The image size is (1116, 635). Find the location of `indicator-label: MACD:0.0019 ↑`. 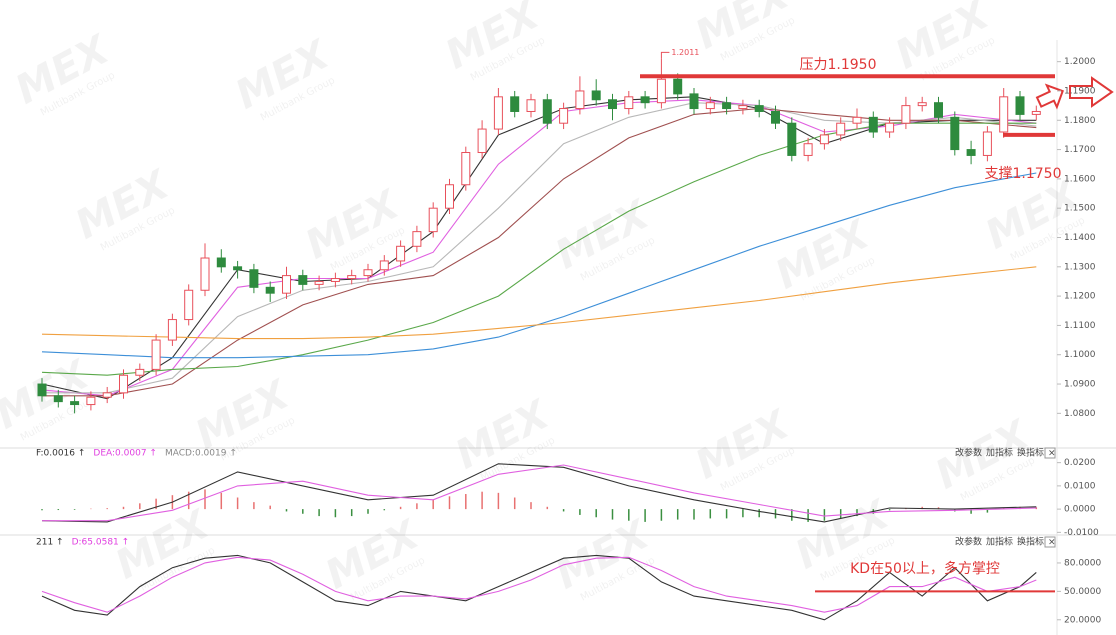

indicator-label: MACD:0.0019 ↑ is located at coordinates (201, 454).